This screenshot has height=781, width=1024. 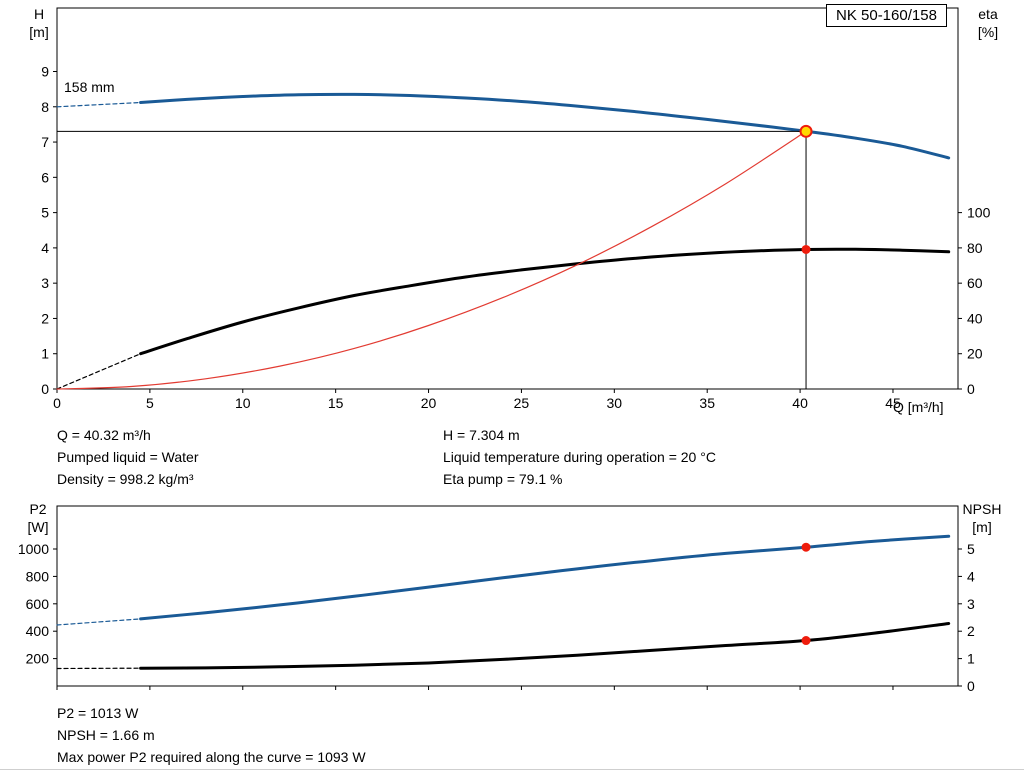 I want to click on right-tick-label: 40, so click(x=975, y=318).